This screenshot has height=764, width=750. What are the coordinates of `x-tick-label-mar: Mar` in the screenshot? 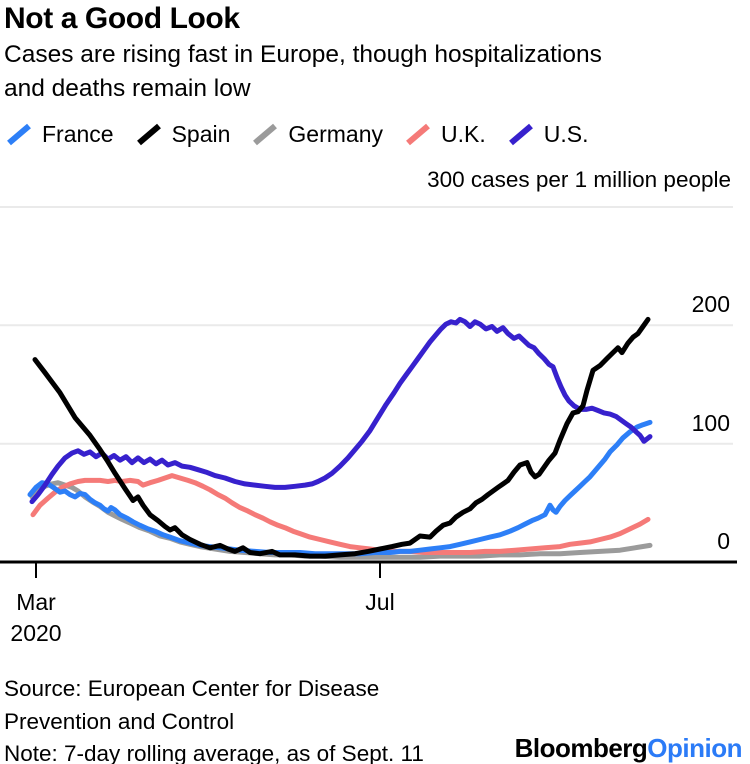 It's located at (36, 602).